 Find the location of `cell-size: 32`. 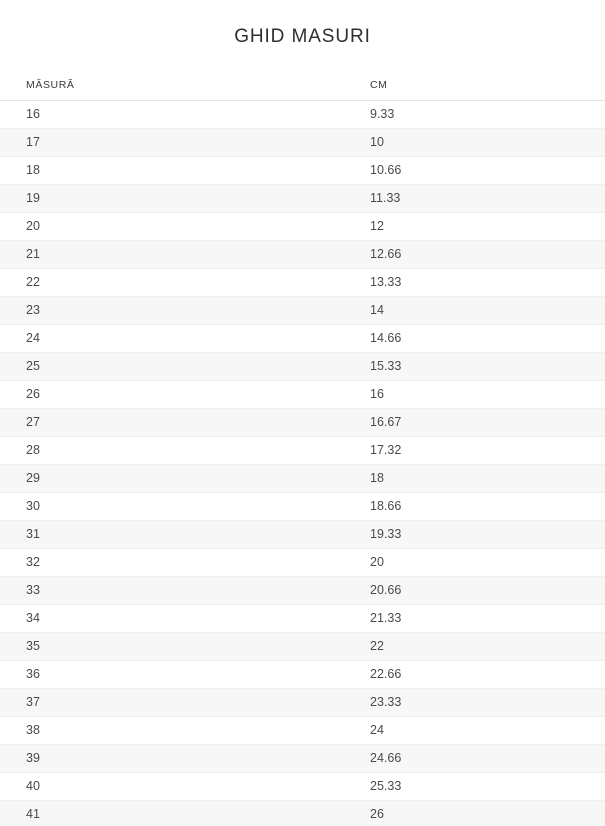

cell-size: 32 is located at coordinates (174, 562).